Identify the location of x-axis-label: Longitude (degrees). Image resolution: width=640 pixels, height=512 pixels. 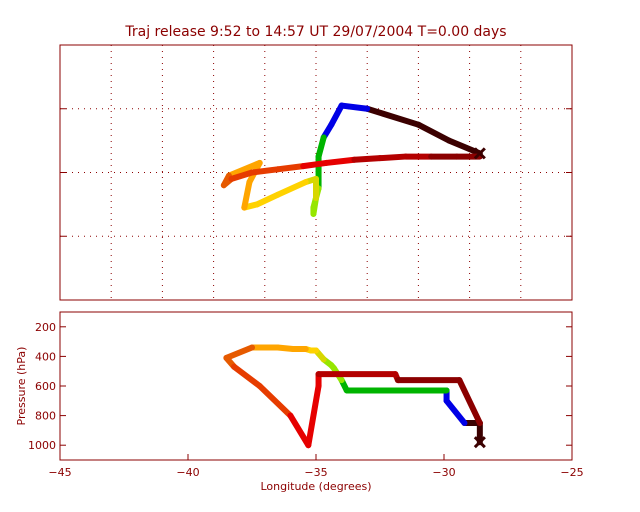
(315, 486).